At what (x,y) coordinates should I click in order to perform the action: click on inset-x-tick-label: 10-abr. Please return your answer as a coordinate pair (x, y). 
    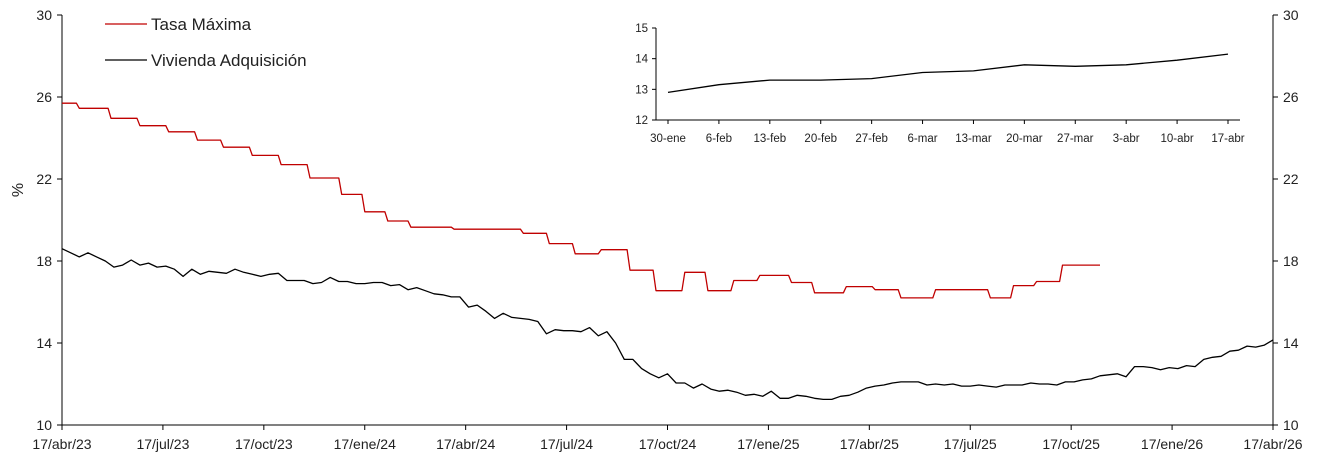
    Looking at the image, I should click on (1176, 139).